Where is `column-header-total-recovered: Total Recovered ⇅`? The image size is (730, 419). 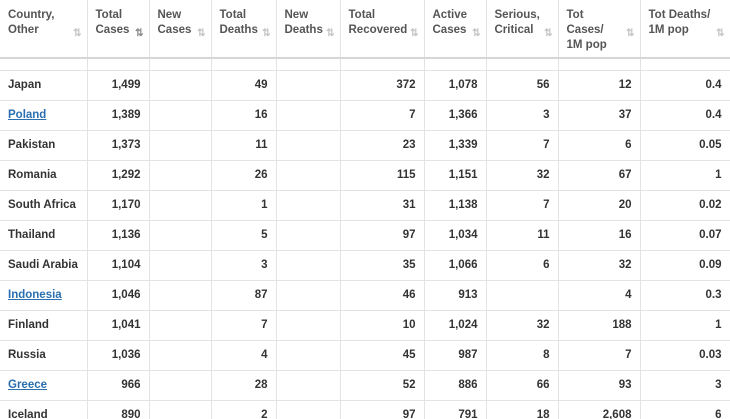 column-header-total-recovered: Total Recovered ⇅ is located at coordinates (382, 29).